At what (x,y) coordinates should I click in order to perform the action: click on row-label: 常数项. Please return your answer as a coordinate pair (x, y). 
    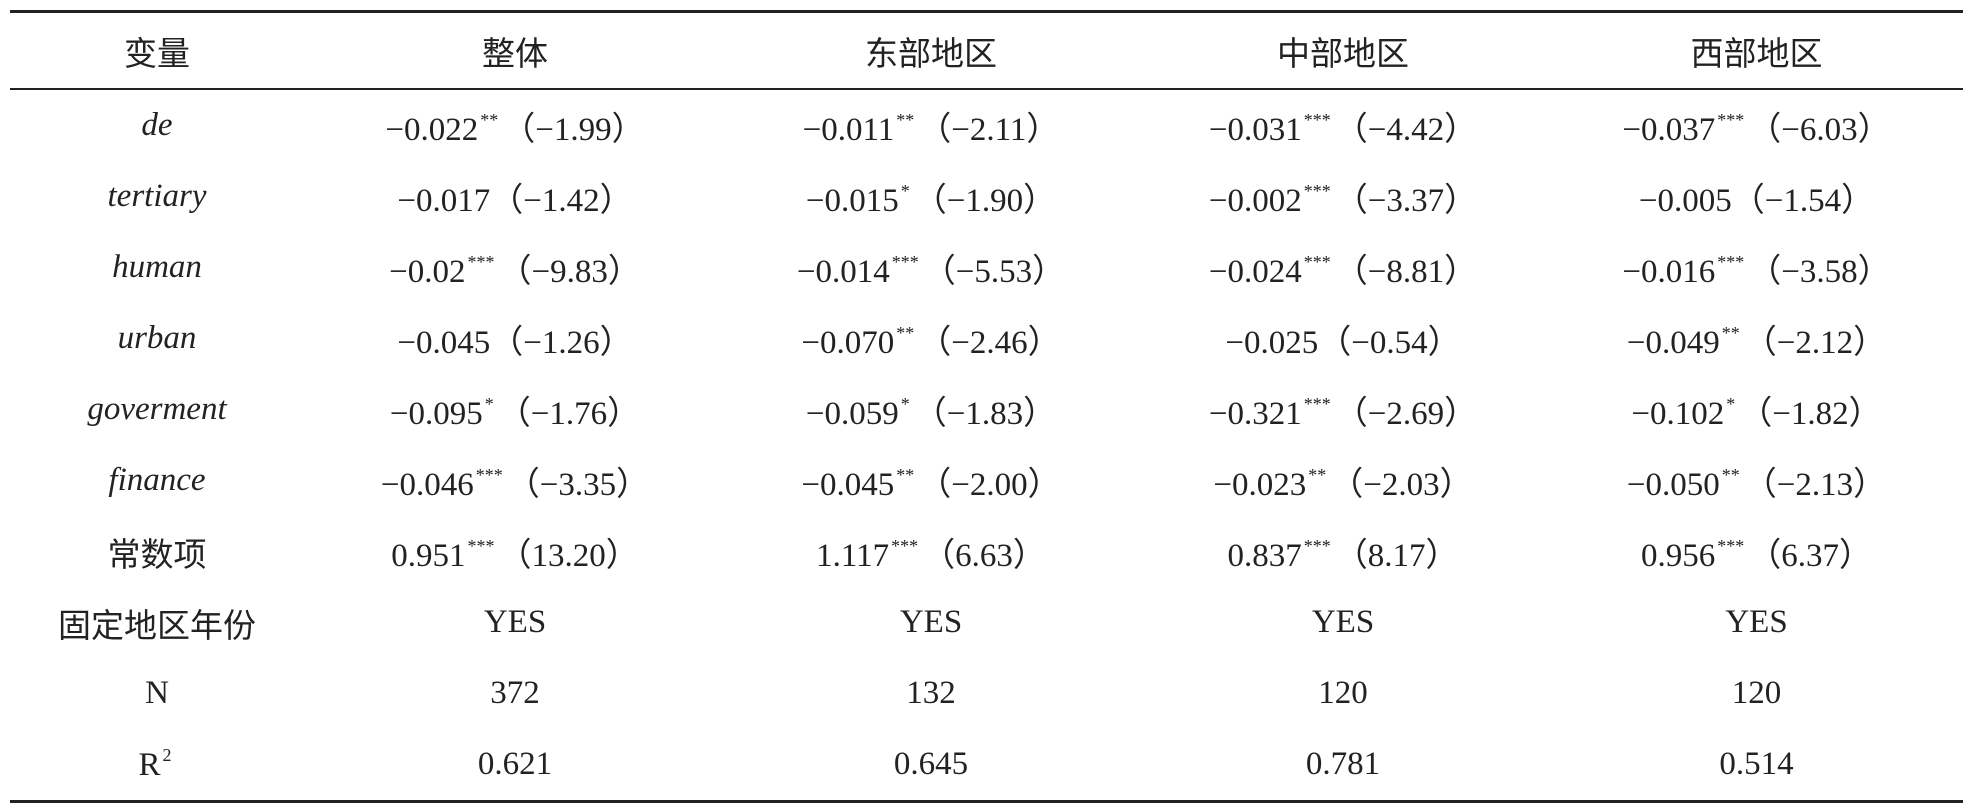
    Looking at the image, I should click on (157, 552).